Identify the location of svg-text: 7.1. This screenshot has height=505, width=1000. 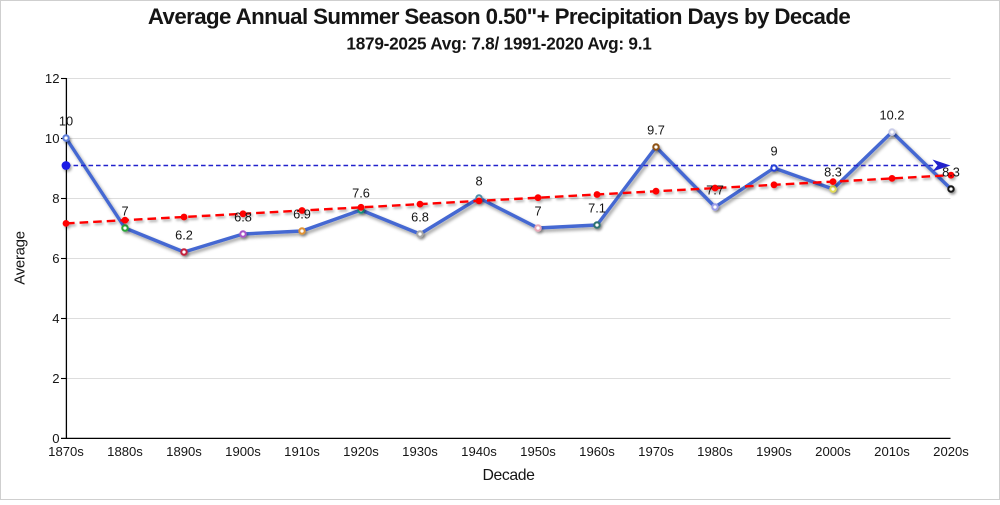
(597, 207).